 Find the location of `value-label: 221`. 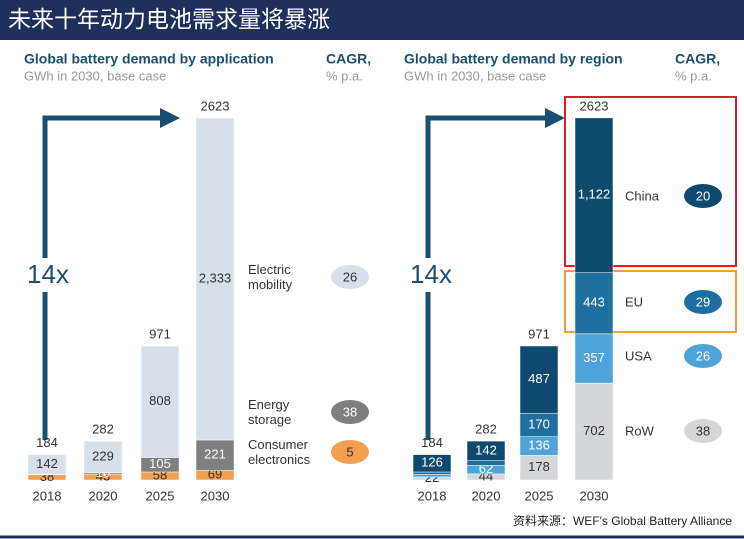

value-label: 221 is located at coordinates (215, 454).